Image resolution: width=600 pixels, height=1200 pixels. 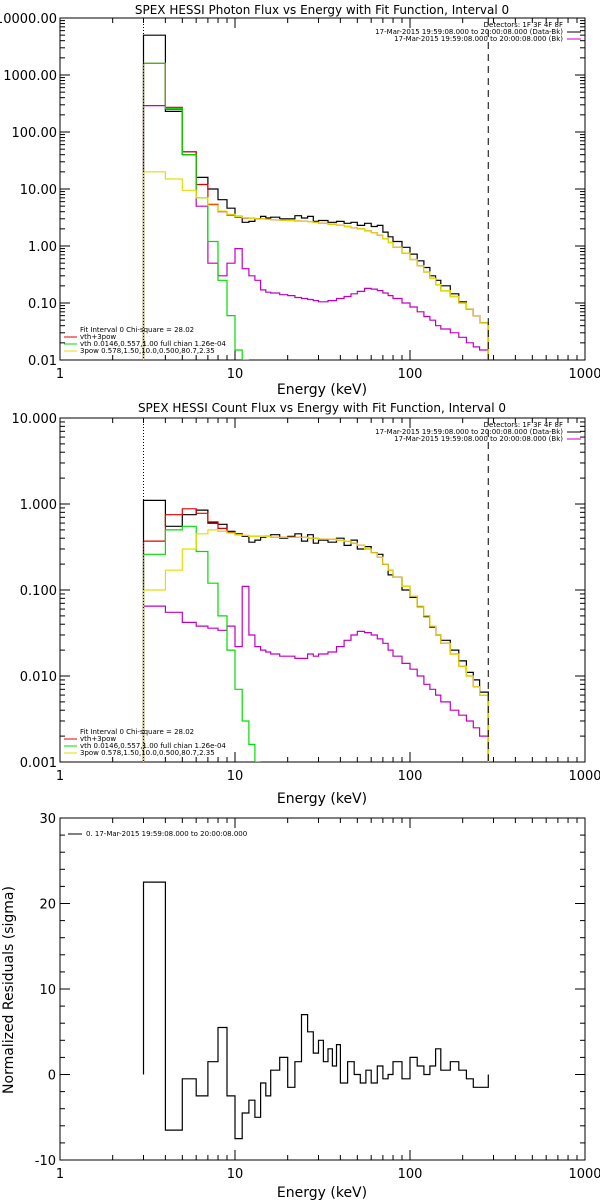 I want to click on y-tick-label: 1000.00, so click(x=30, y=76).